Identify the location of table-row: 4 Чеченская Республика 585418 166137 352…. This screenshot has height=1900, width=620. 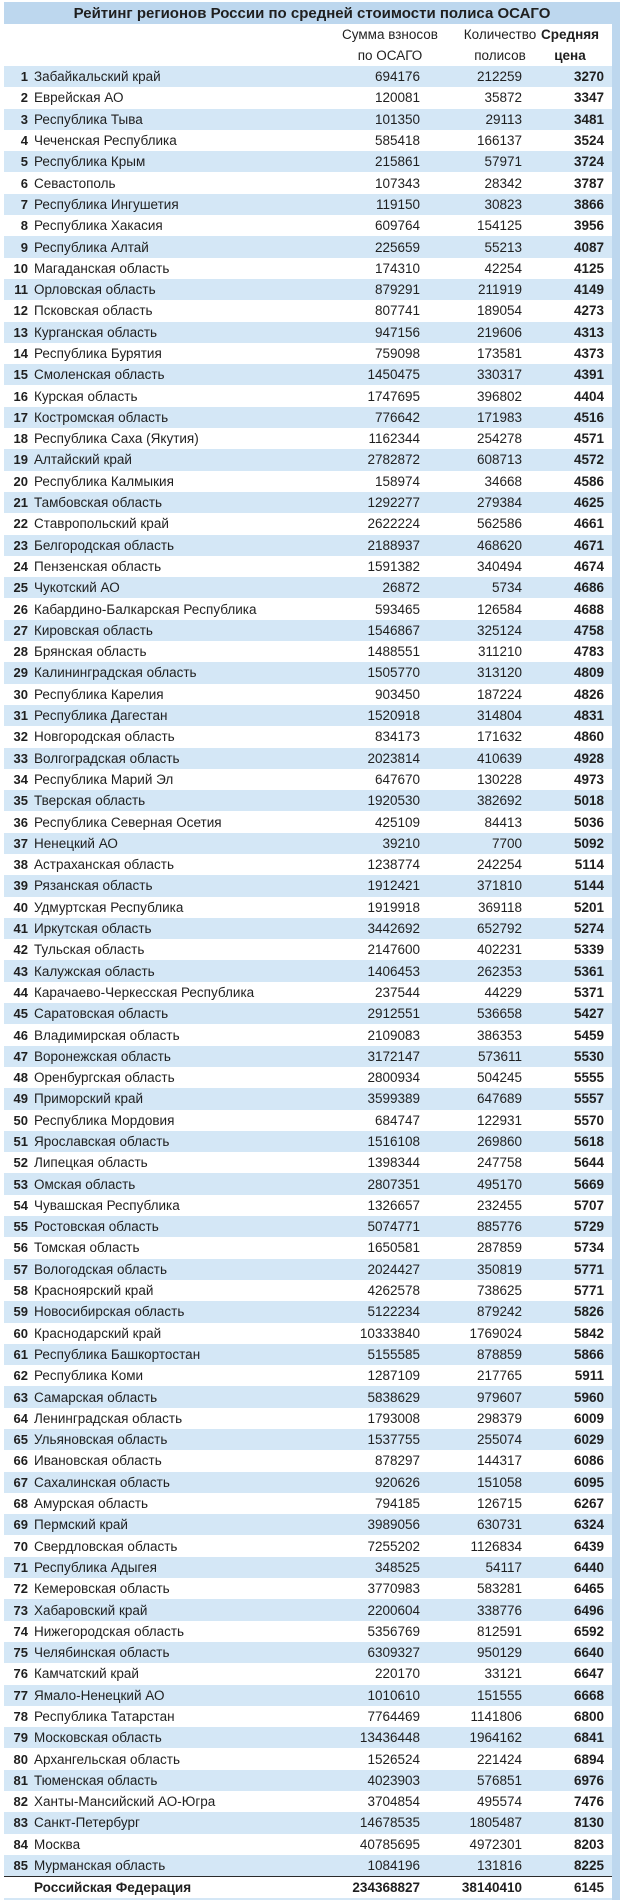
(308, 140).